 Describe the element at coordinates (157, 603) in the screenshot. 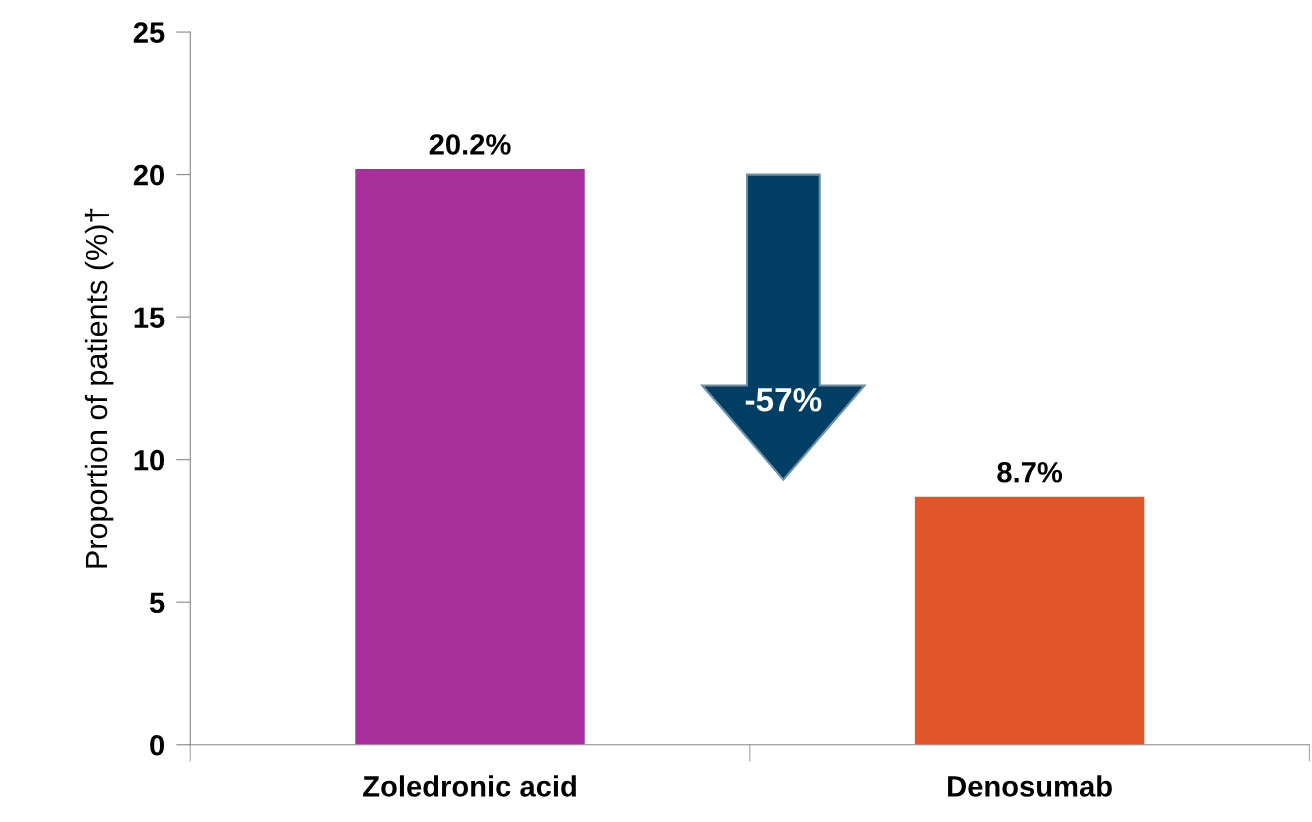

I see `y-tick-label: 5` at that location.